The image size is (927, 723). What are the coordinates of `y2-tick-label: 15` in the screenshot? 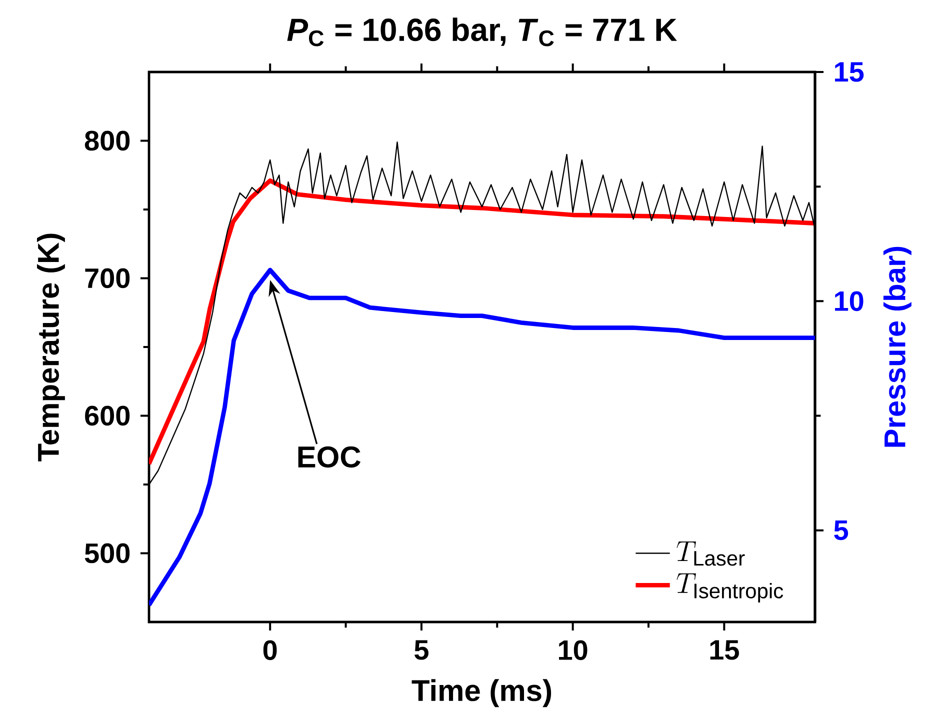 It's located at (849, 72).